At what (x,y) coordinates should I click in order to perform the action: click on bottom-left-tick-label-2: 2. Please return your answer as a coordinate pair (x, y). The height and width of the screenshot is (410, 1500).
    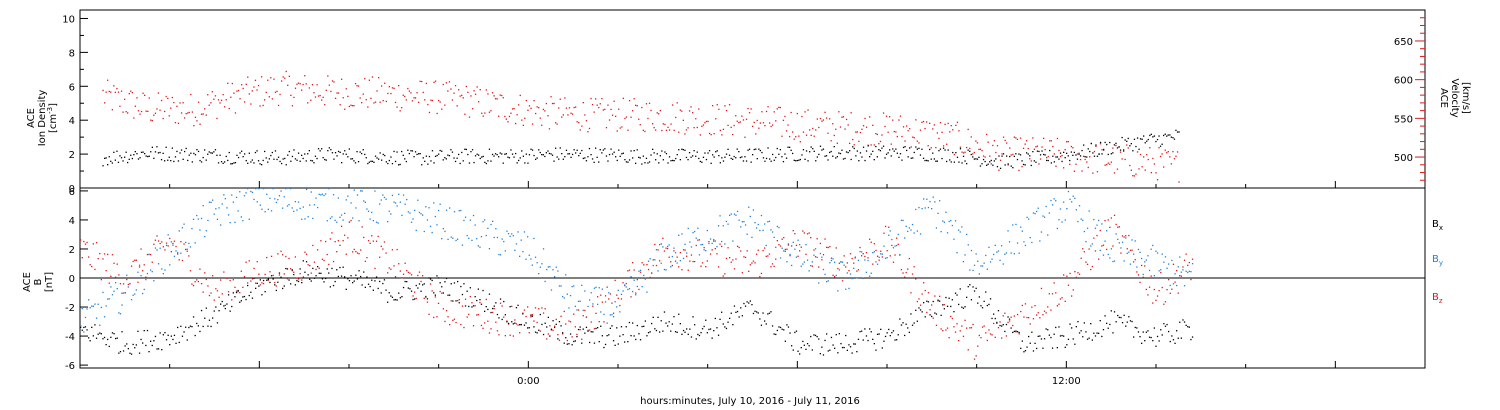
    Looking at the image, I should click on (72, 250).